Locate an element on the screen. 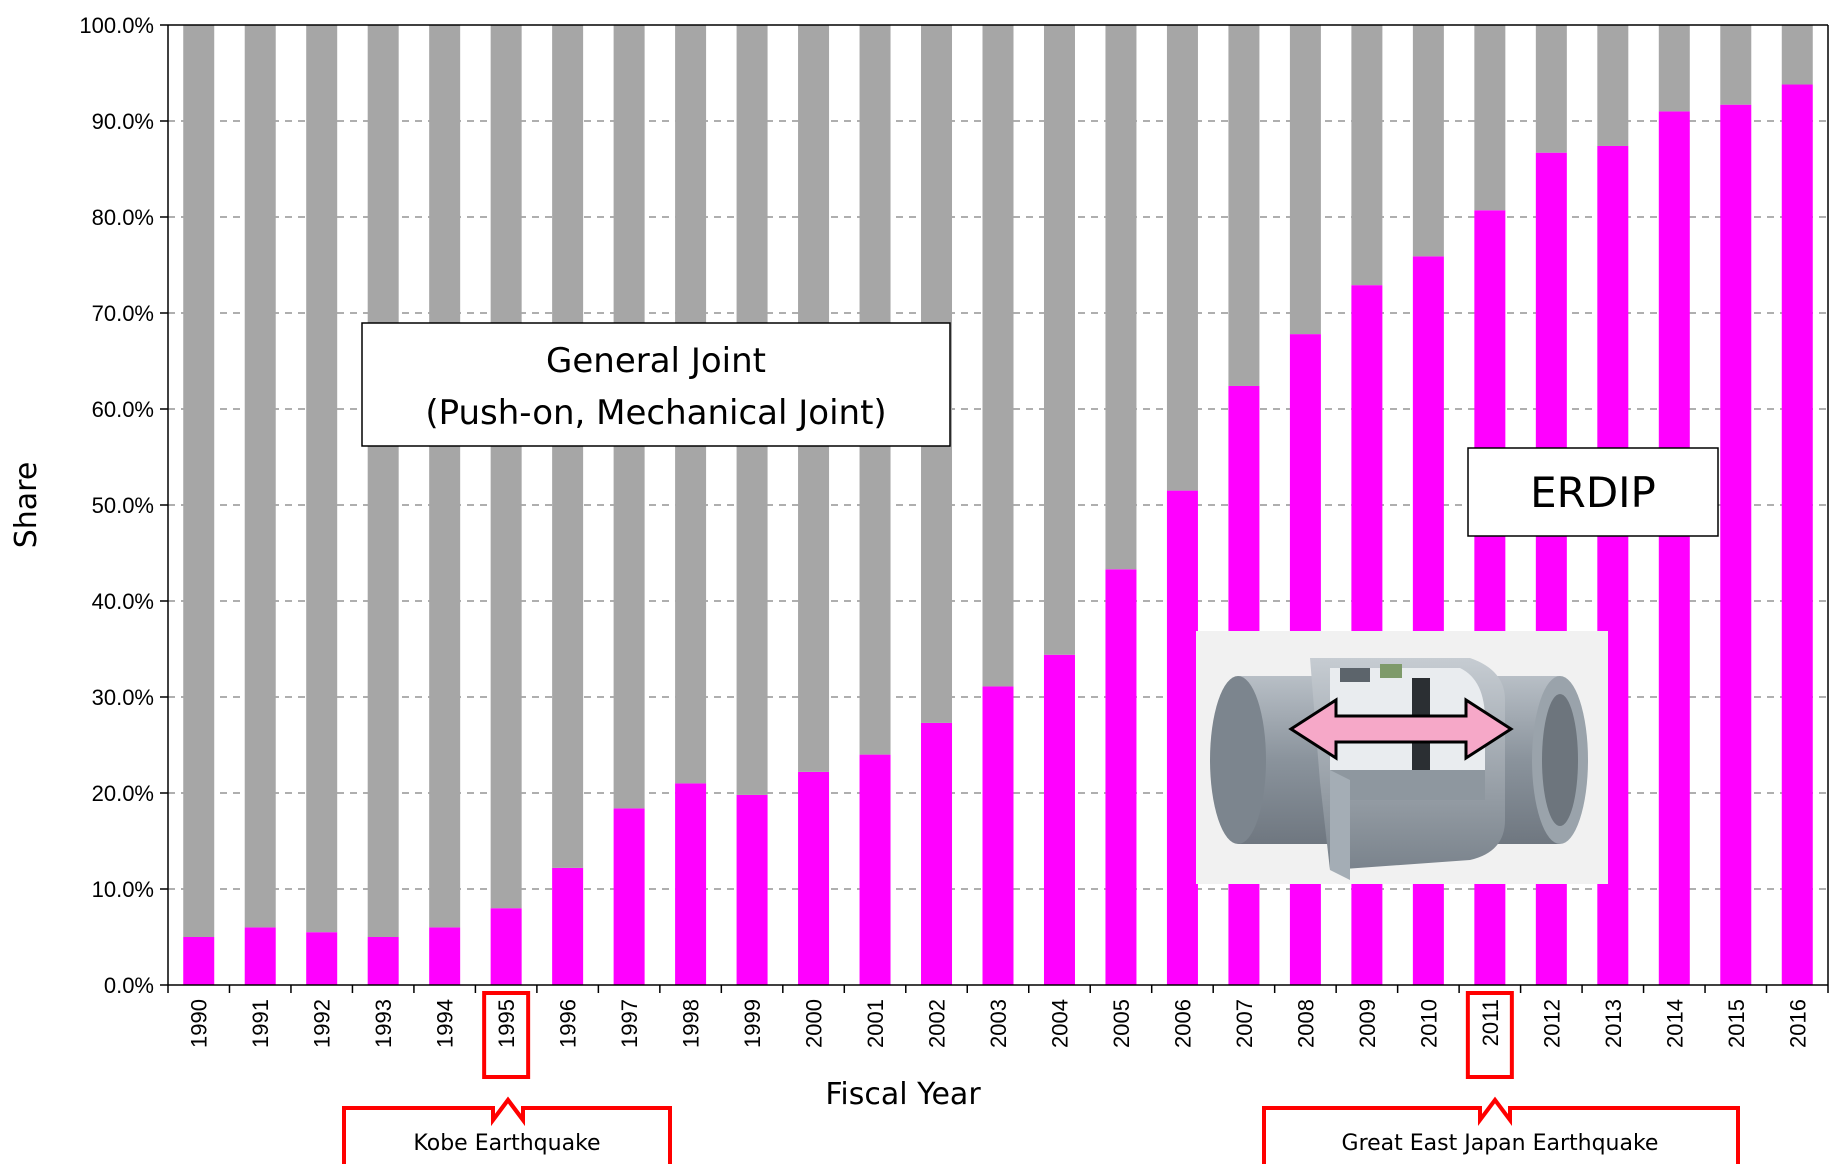  general-joint-sublabel: (Push-on, Mechanical Joint) is located at coordinates (655, 413).